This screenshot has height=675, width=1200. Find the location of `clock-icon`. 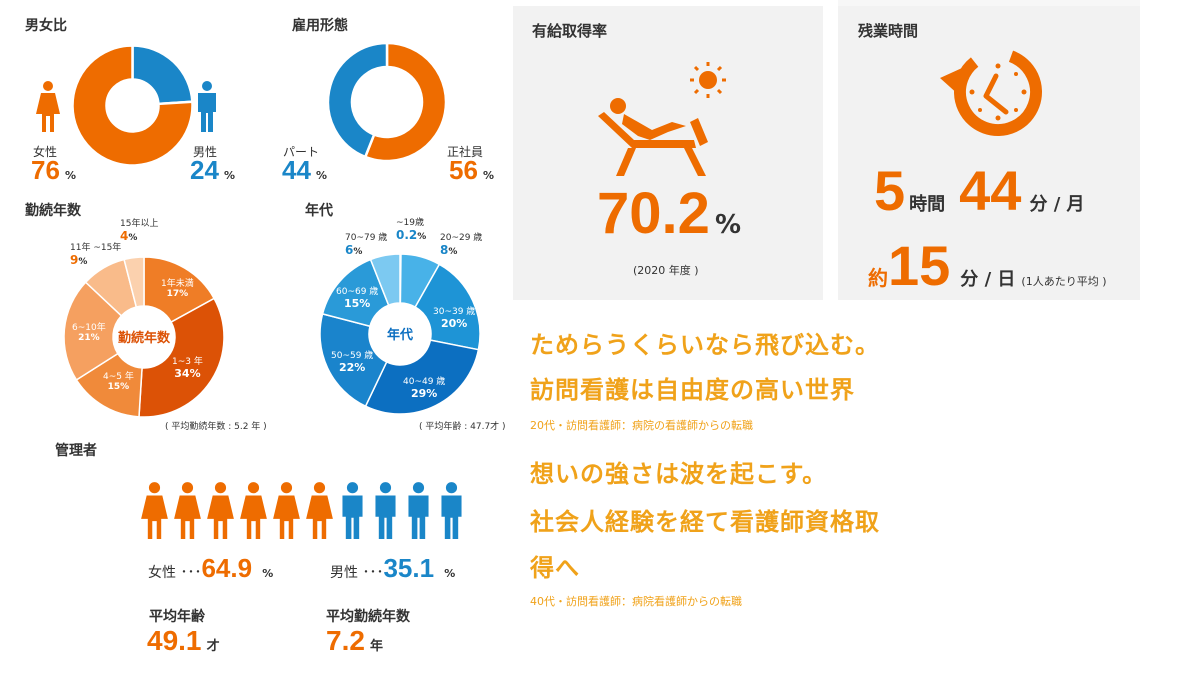

clock-icon is located at coordinates (991, 91).